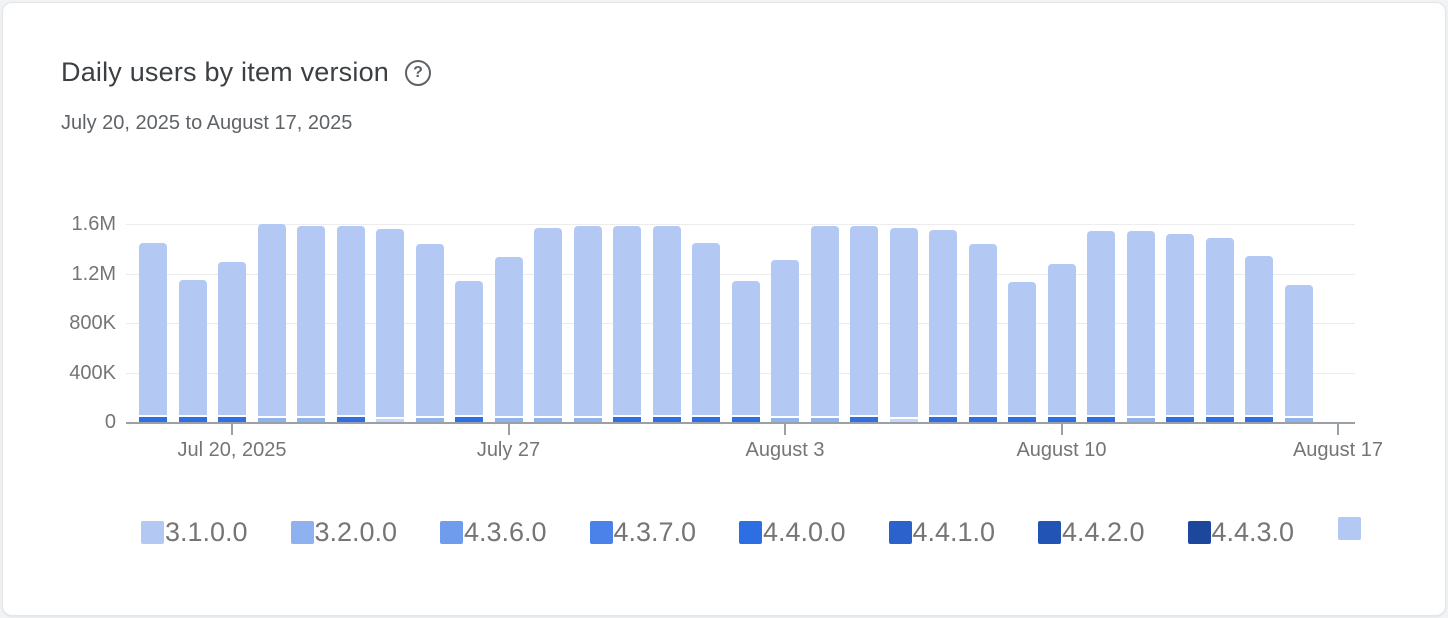  Describe the element at coordinates (418, 72) in the screenshot. I see `help-icon: ?` at that location.